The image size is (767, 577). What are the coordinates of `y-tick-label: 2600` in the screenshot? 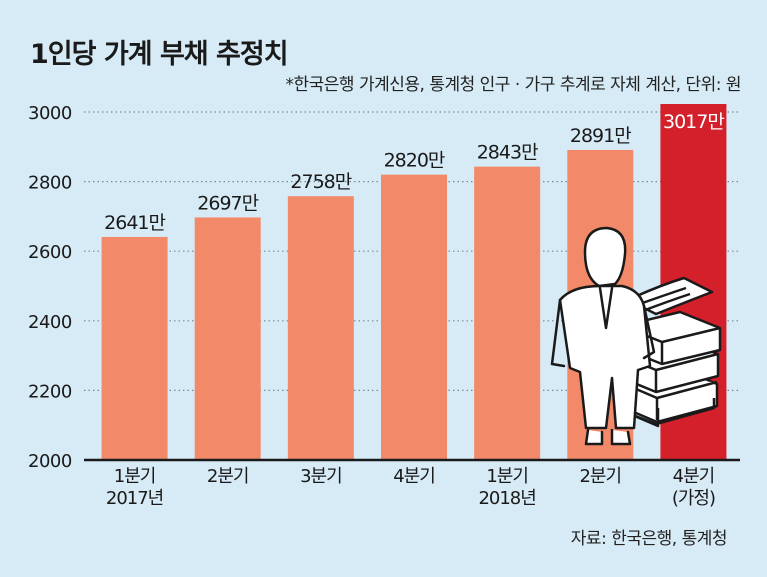 It's located at (50, 252).